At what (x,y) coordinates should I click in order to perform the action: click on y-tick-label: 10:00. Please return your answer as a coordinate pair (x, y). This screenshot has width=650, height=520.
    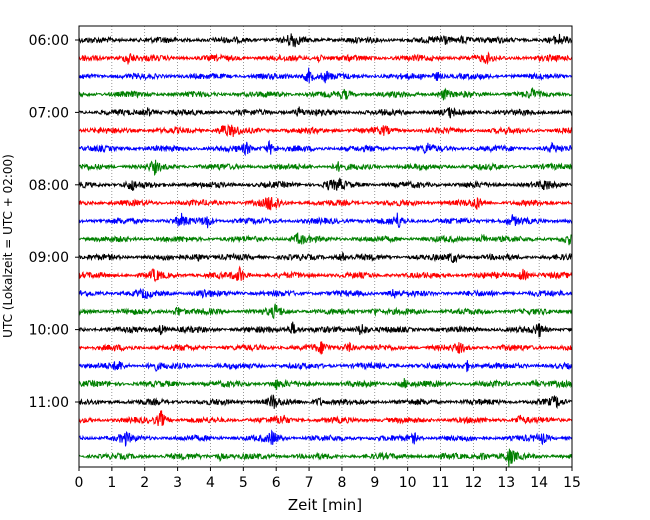
    Looking at the image, I should click on (49, 331).